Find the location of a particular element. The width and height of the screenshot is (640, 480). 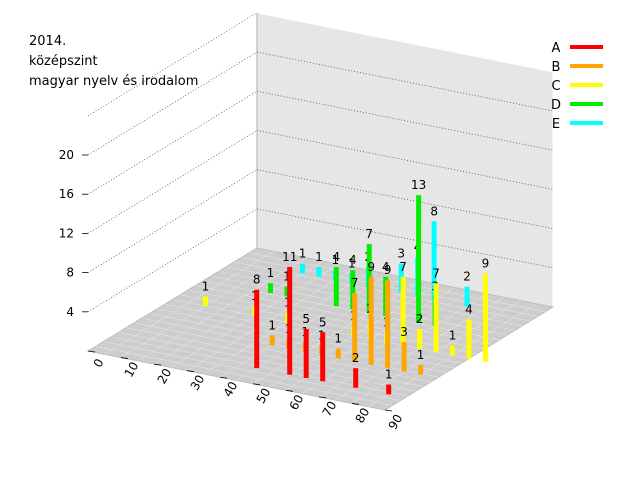

y-tick-label: 10 is located at coordinates (132, 369).